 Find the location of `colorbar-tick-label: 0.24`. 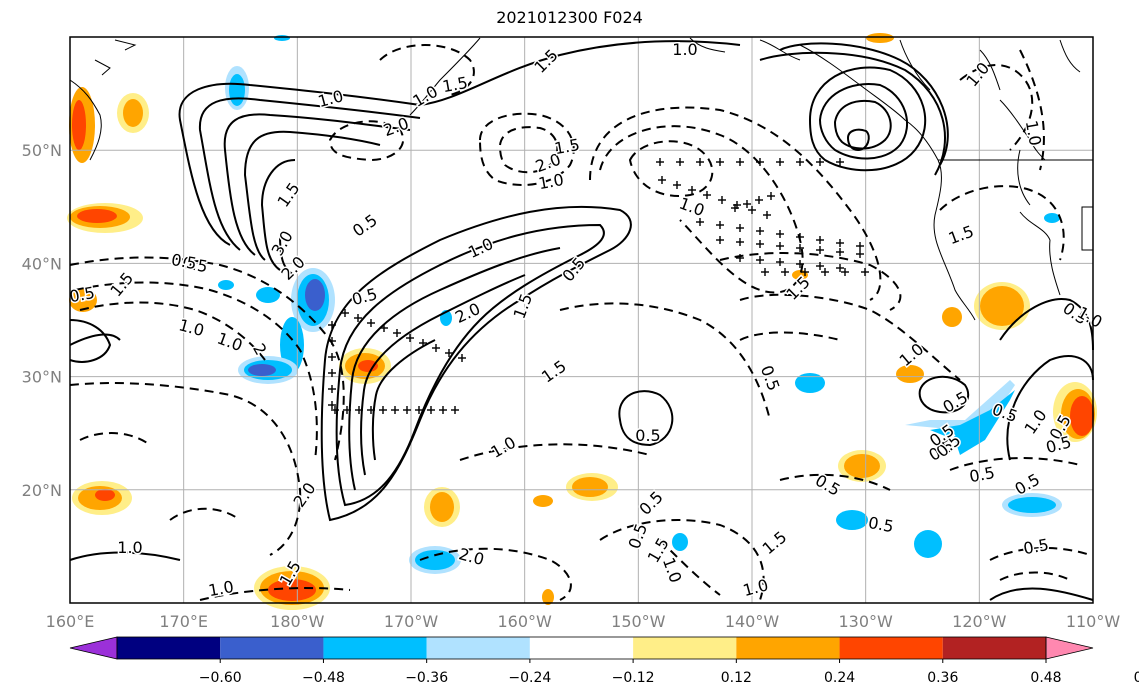

colorbar-tick-label: 0.24 is located at coordinates (839, 678).